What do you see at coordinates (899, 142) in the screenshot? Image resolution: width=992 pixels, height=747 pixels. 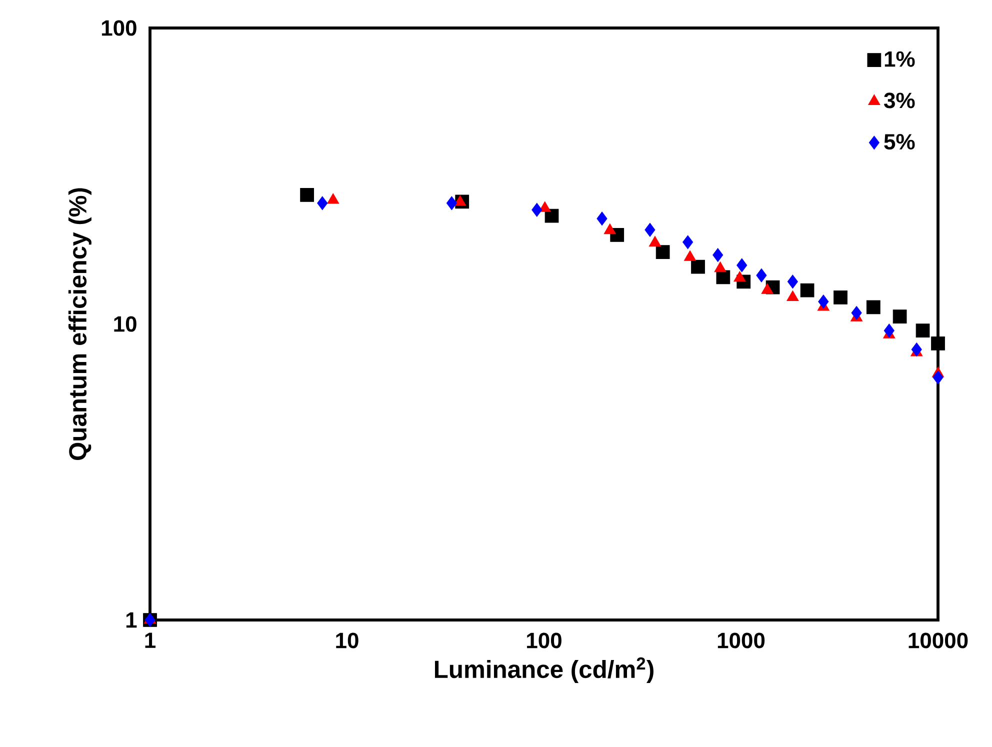 I see `legend-label: 5%` at bounding box center [899, 142].